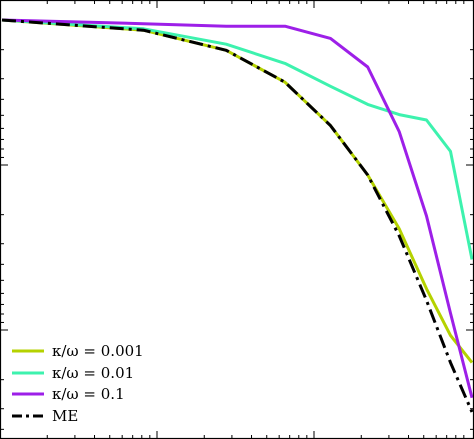  I want to click on legend-item: κ/ω = 0.001, so click(78, 351).